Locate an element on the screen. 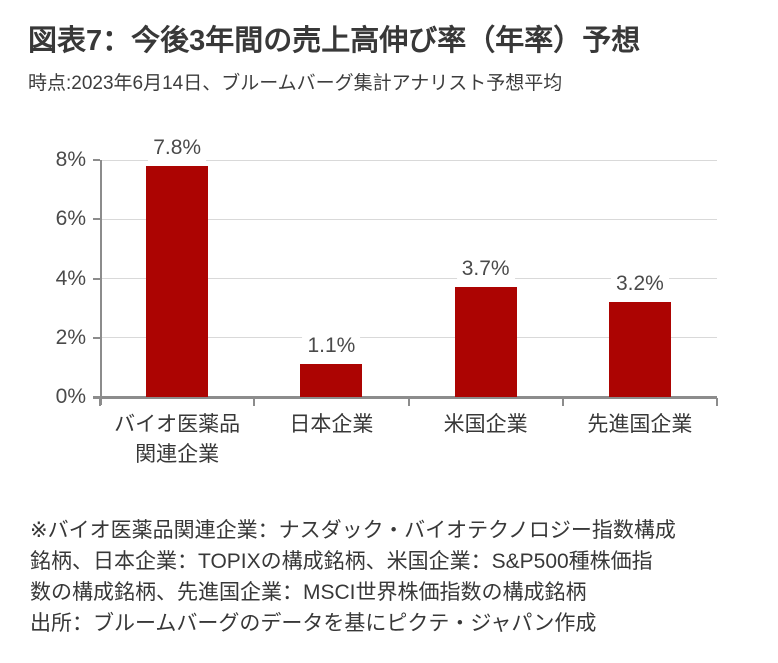  x-axis-line is located at coordinates (405, 397).